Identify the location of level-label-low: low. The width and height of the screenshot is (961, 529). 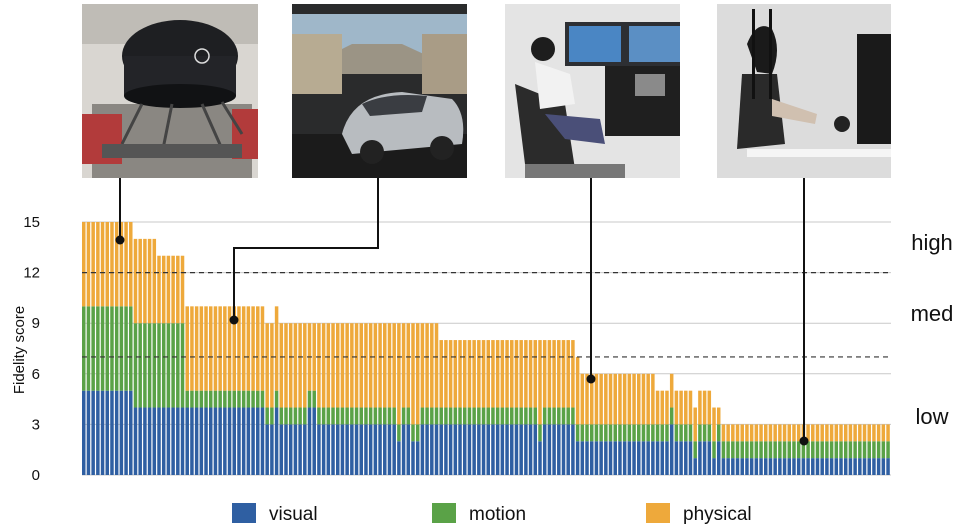
(931, 416).